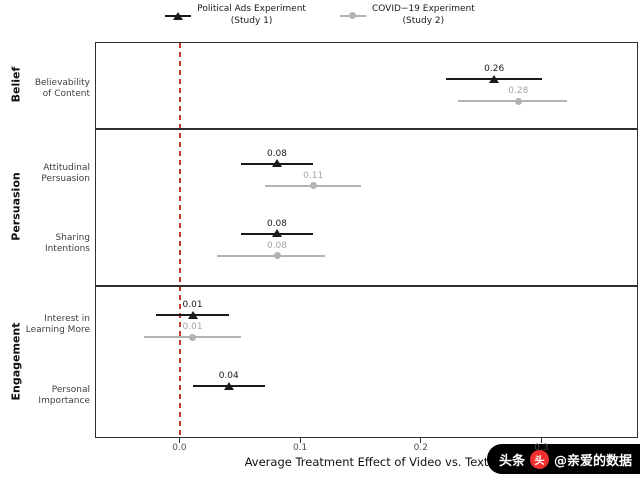  Describe the element at coordinates (423, 20) in the screenshot. I see `legend-text-line: (Study 2)` at that location.